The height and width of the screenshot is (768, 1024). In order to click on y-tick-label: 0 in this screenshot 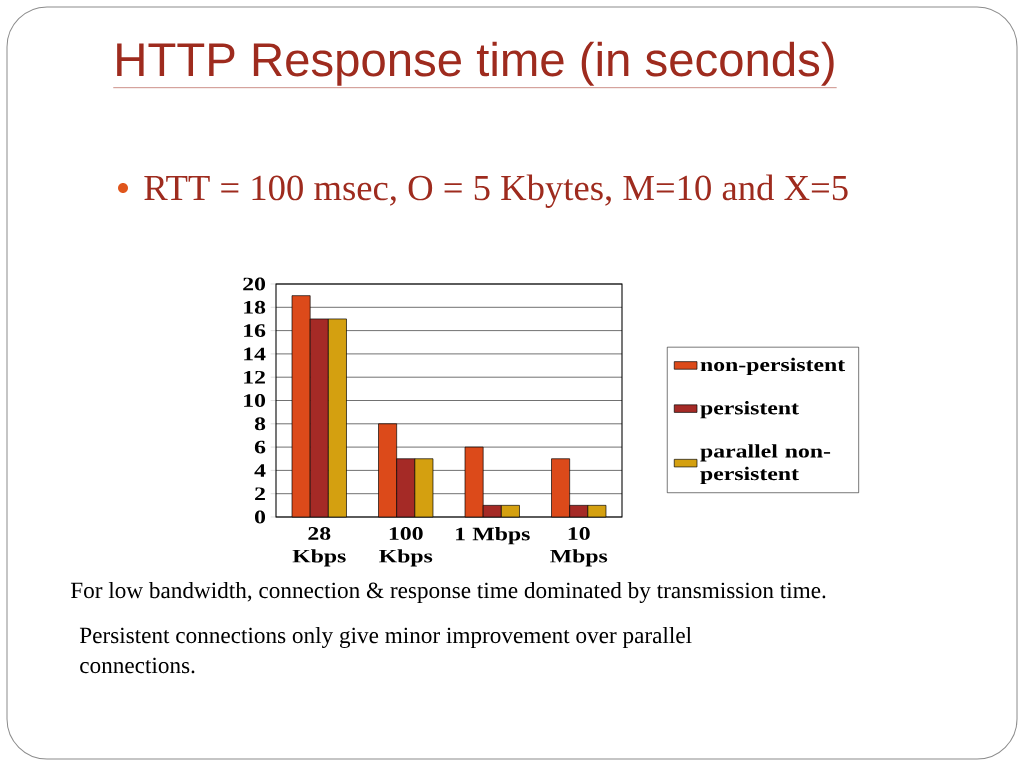, I will do `click(260, 517)`.